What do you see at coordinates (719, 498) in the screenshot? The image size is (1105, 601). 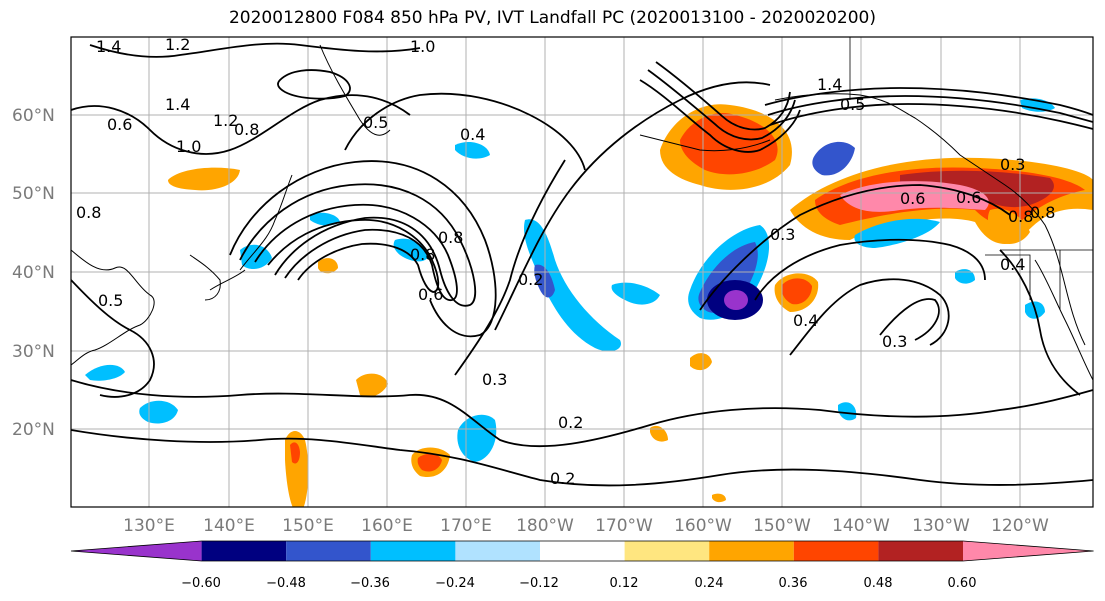 I see `shade-positive-small5` at bounding box center [719, 498].